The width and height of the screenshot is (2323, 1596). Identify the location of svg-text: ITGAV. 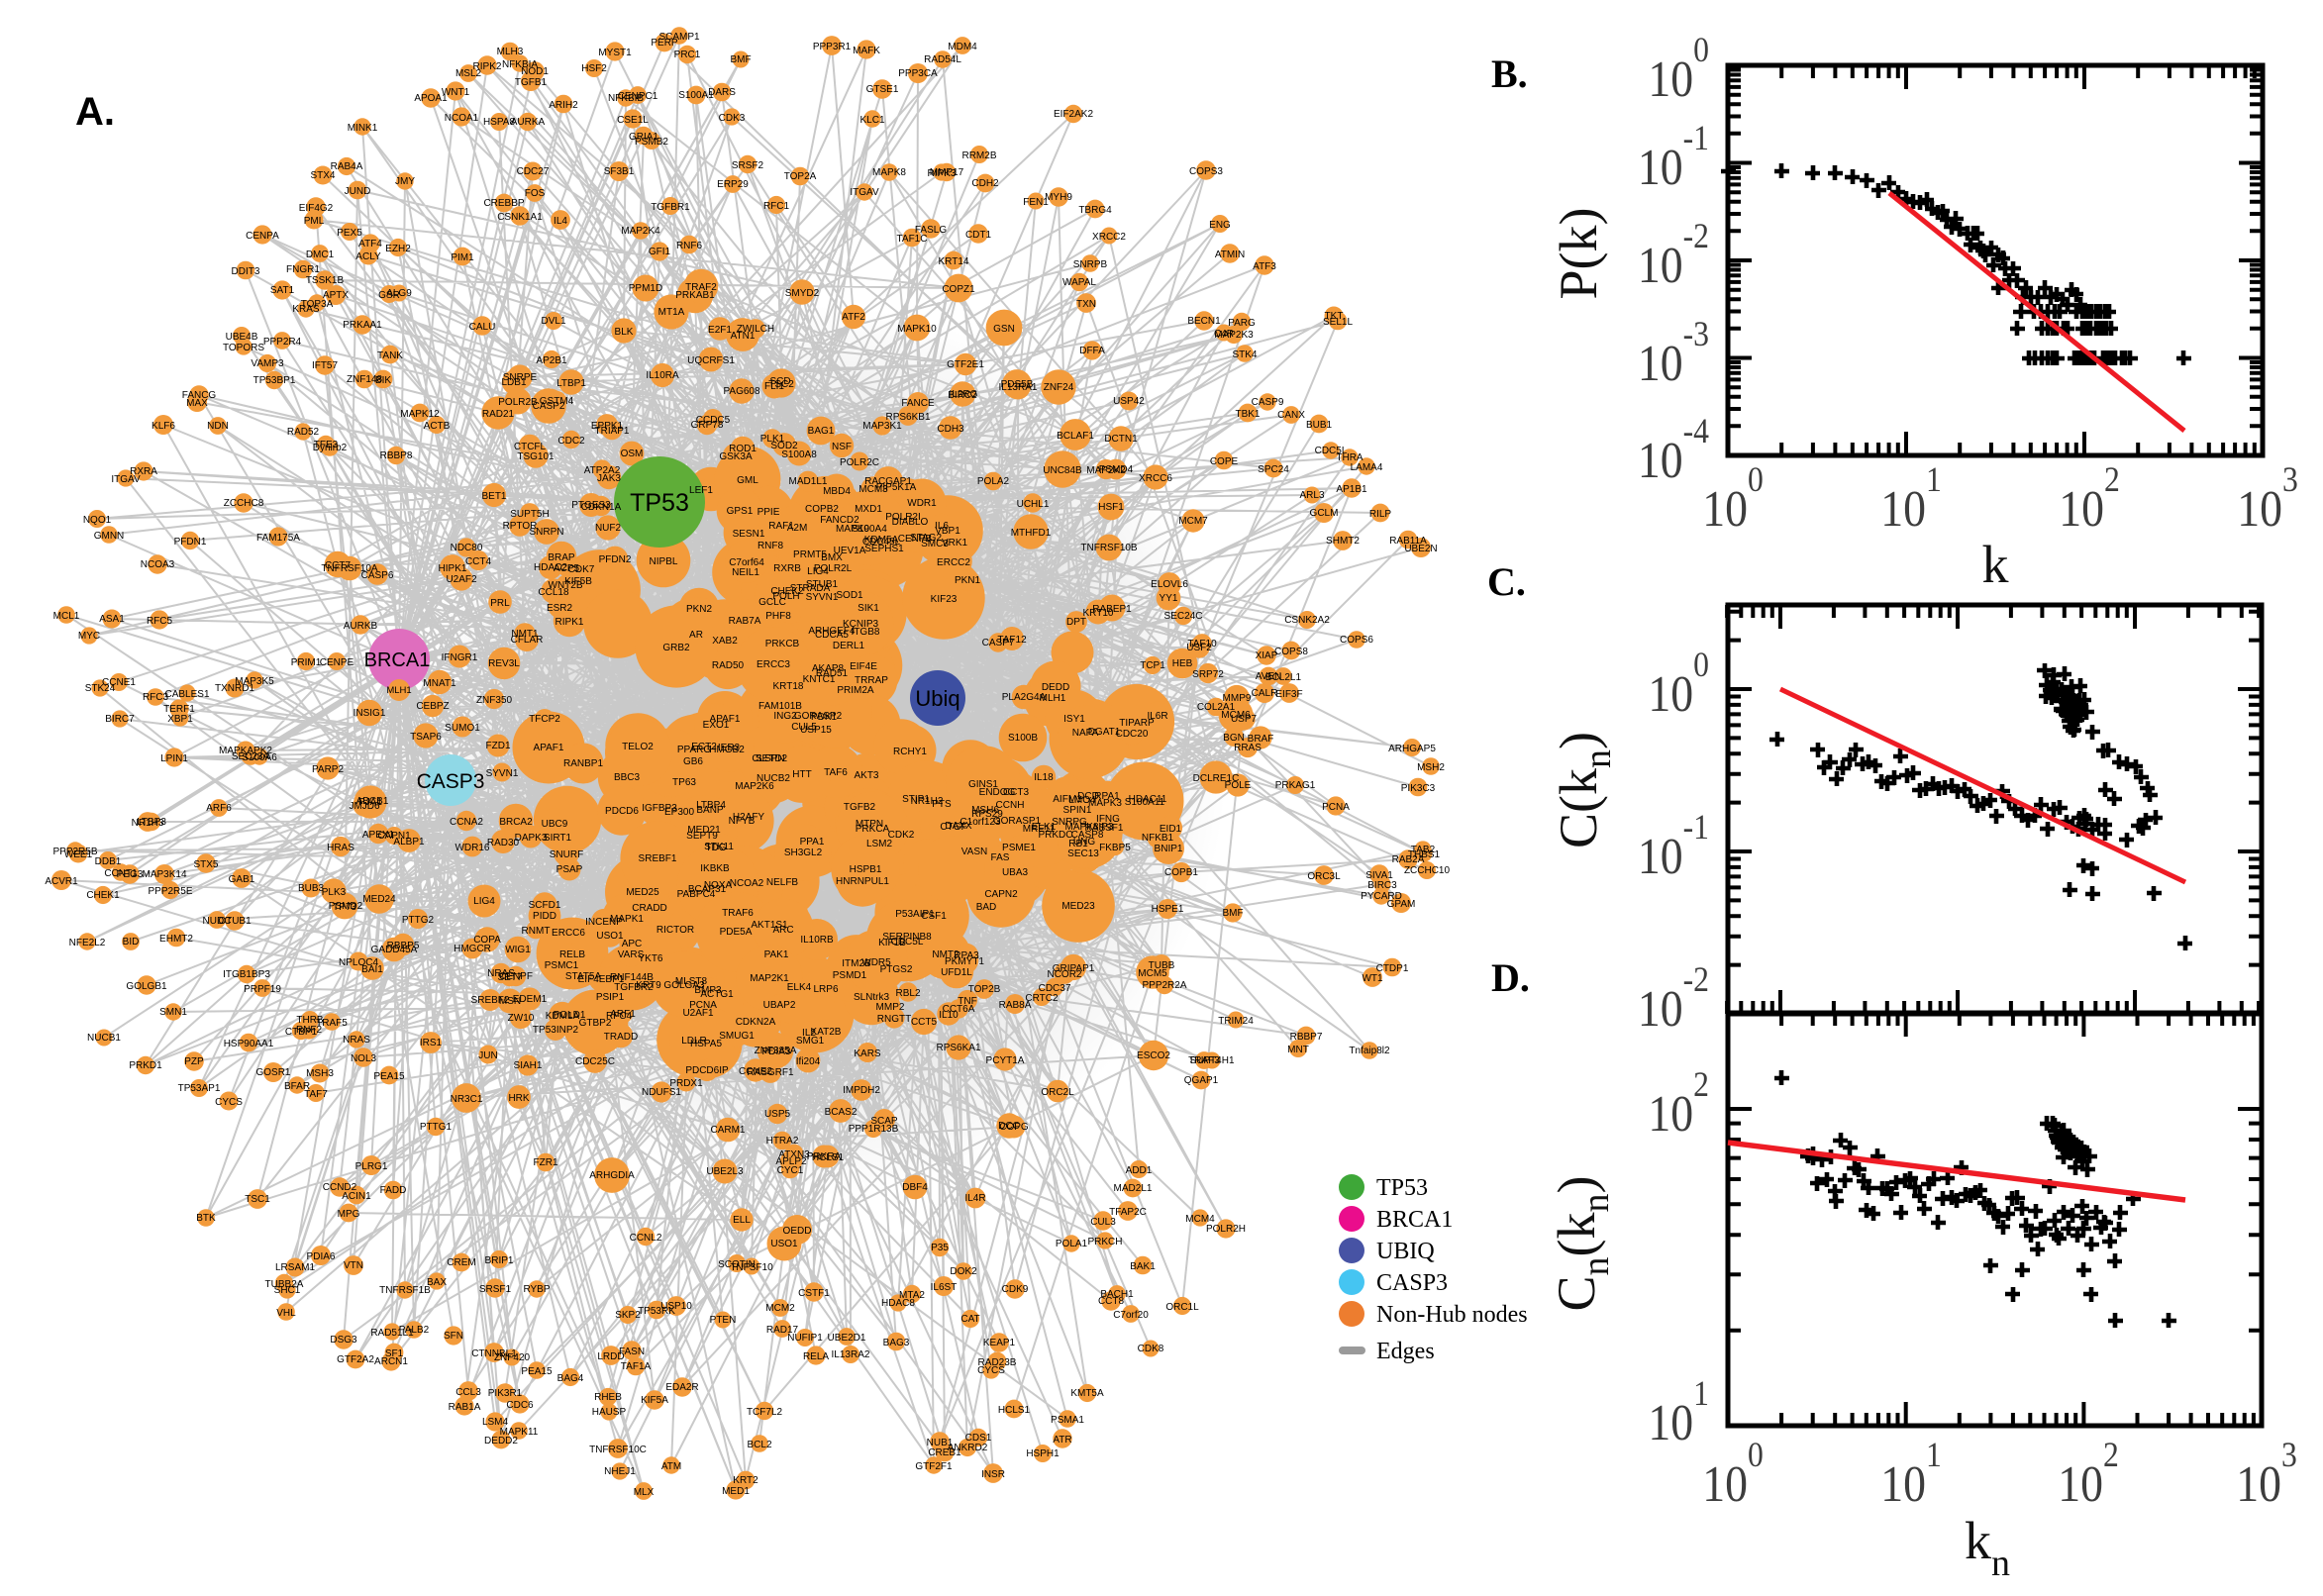
(864, 192).